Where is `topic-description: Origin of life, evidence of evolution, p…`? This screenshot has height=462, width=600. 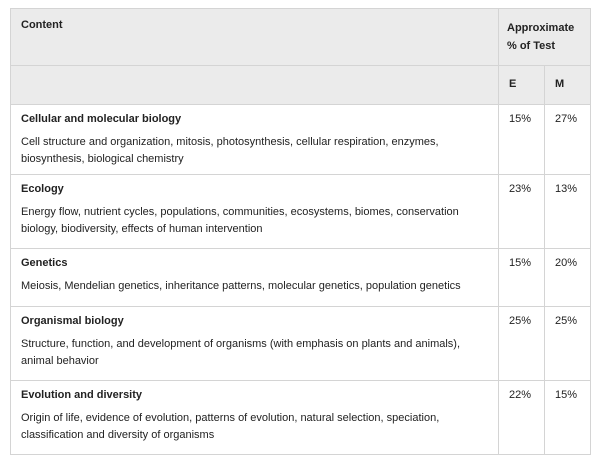 topic-description: Origin of life, evidence of evolution, p… is located at coordinates (230, 426).